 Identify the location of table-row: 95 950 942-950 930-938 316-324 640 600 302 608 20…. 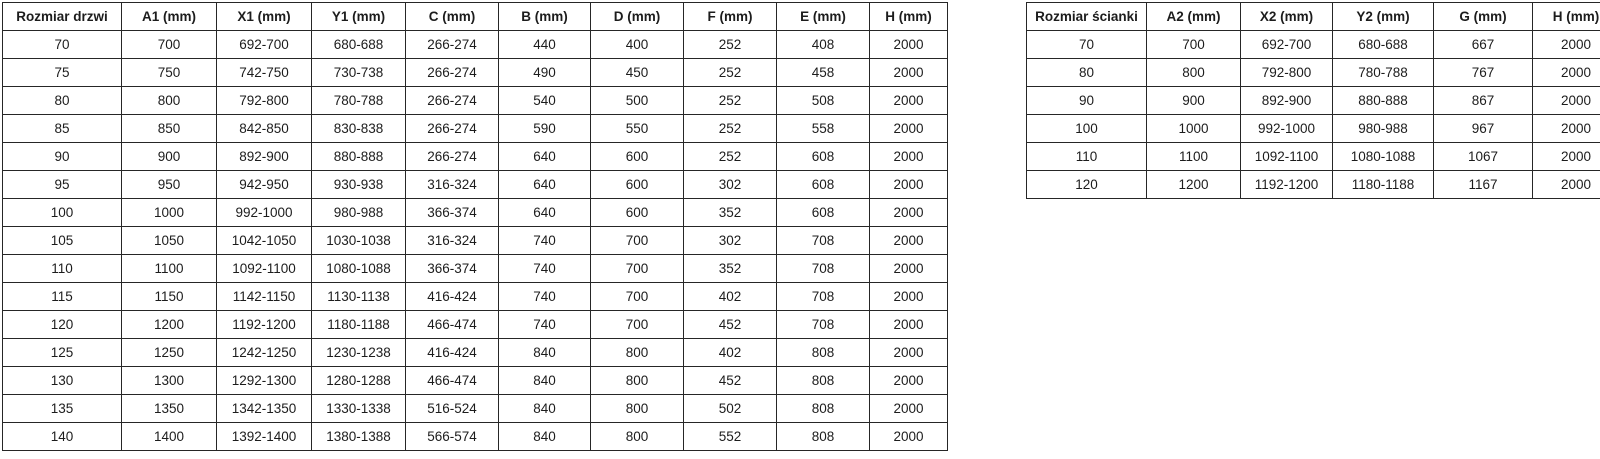
(475, 184).